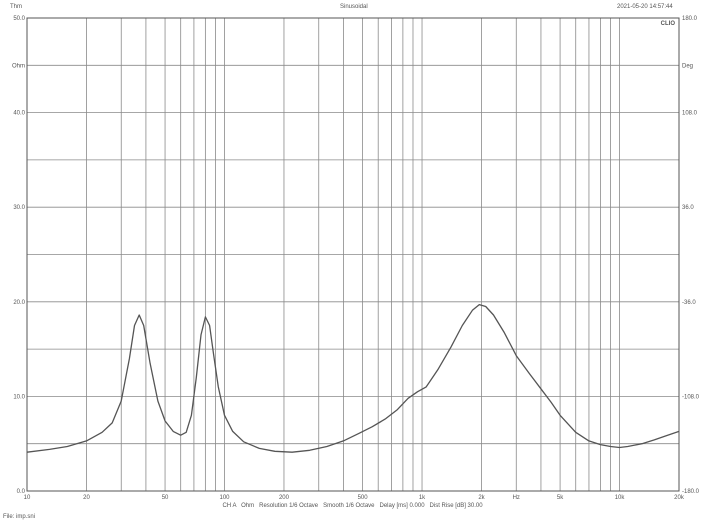 The height and width of the screenshot is (528, 705). Describe the element at coordinates (690, 114) in the screenshot. I see `y2-tick-label: 108.0` at that location.